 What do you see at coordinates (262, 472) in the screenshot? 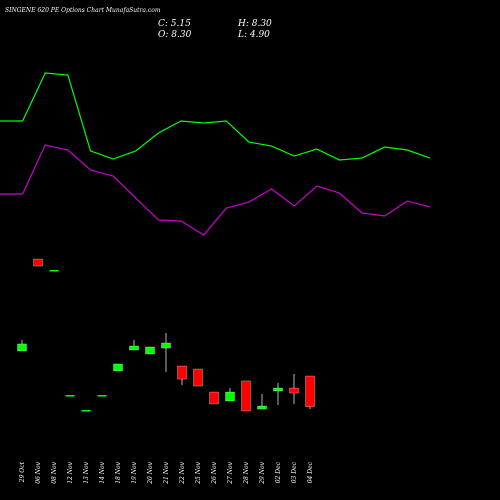
I see `x-tick-label: 29 Nov` at bounding box center [262, 472].